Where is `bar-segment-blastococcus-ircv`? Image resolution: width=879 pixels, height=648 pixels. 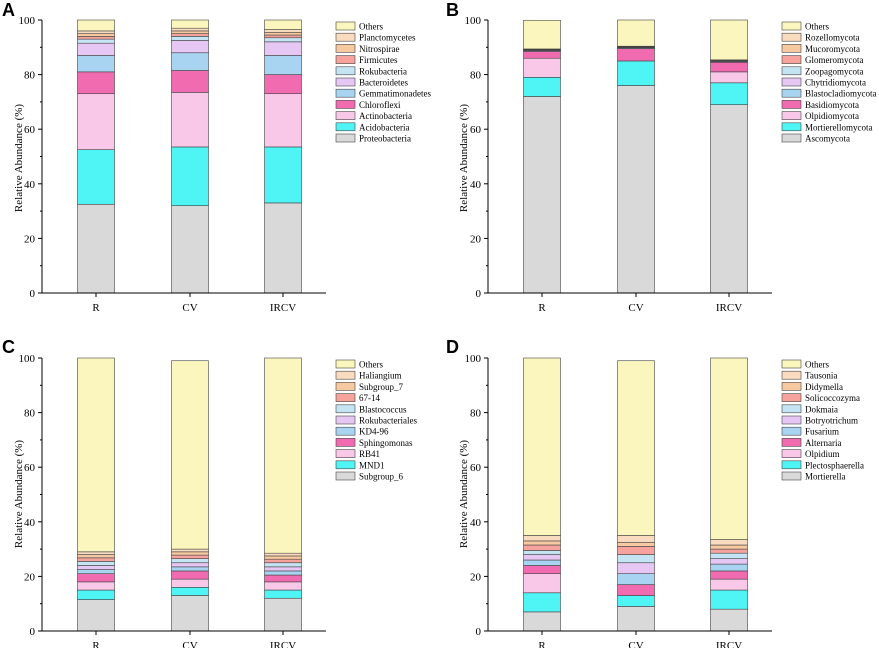 bar-segment-blastococcus-ircv is located at coordinates (283, 565).